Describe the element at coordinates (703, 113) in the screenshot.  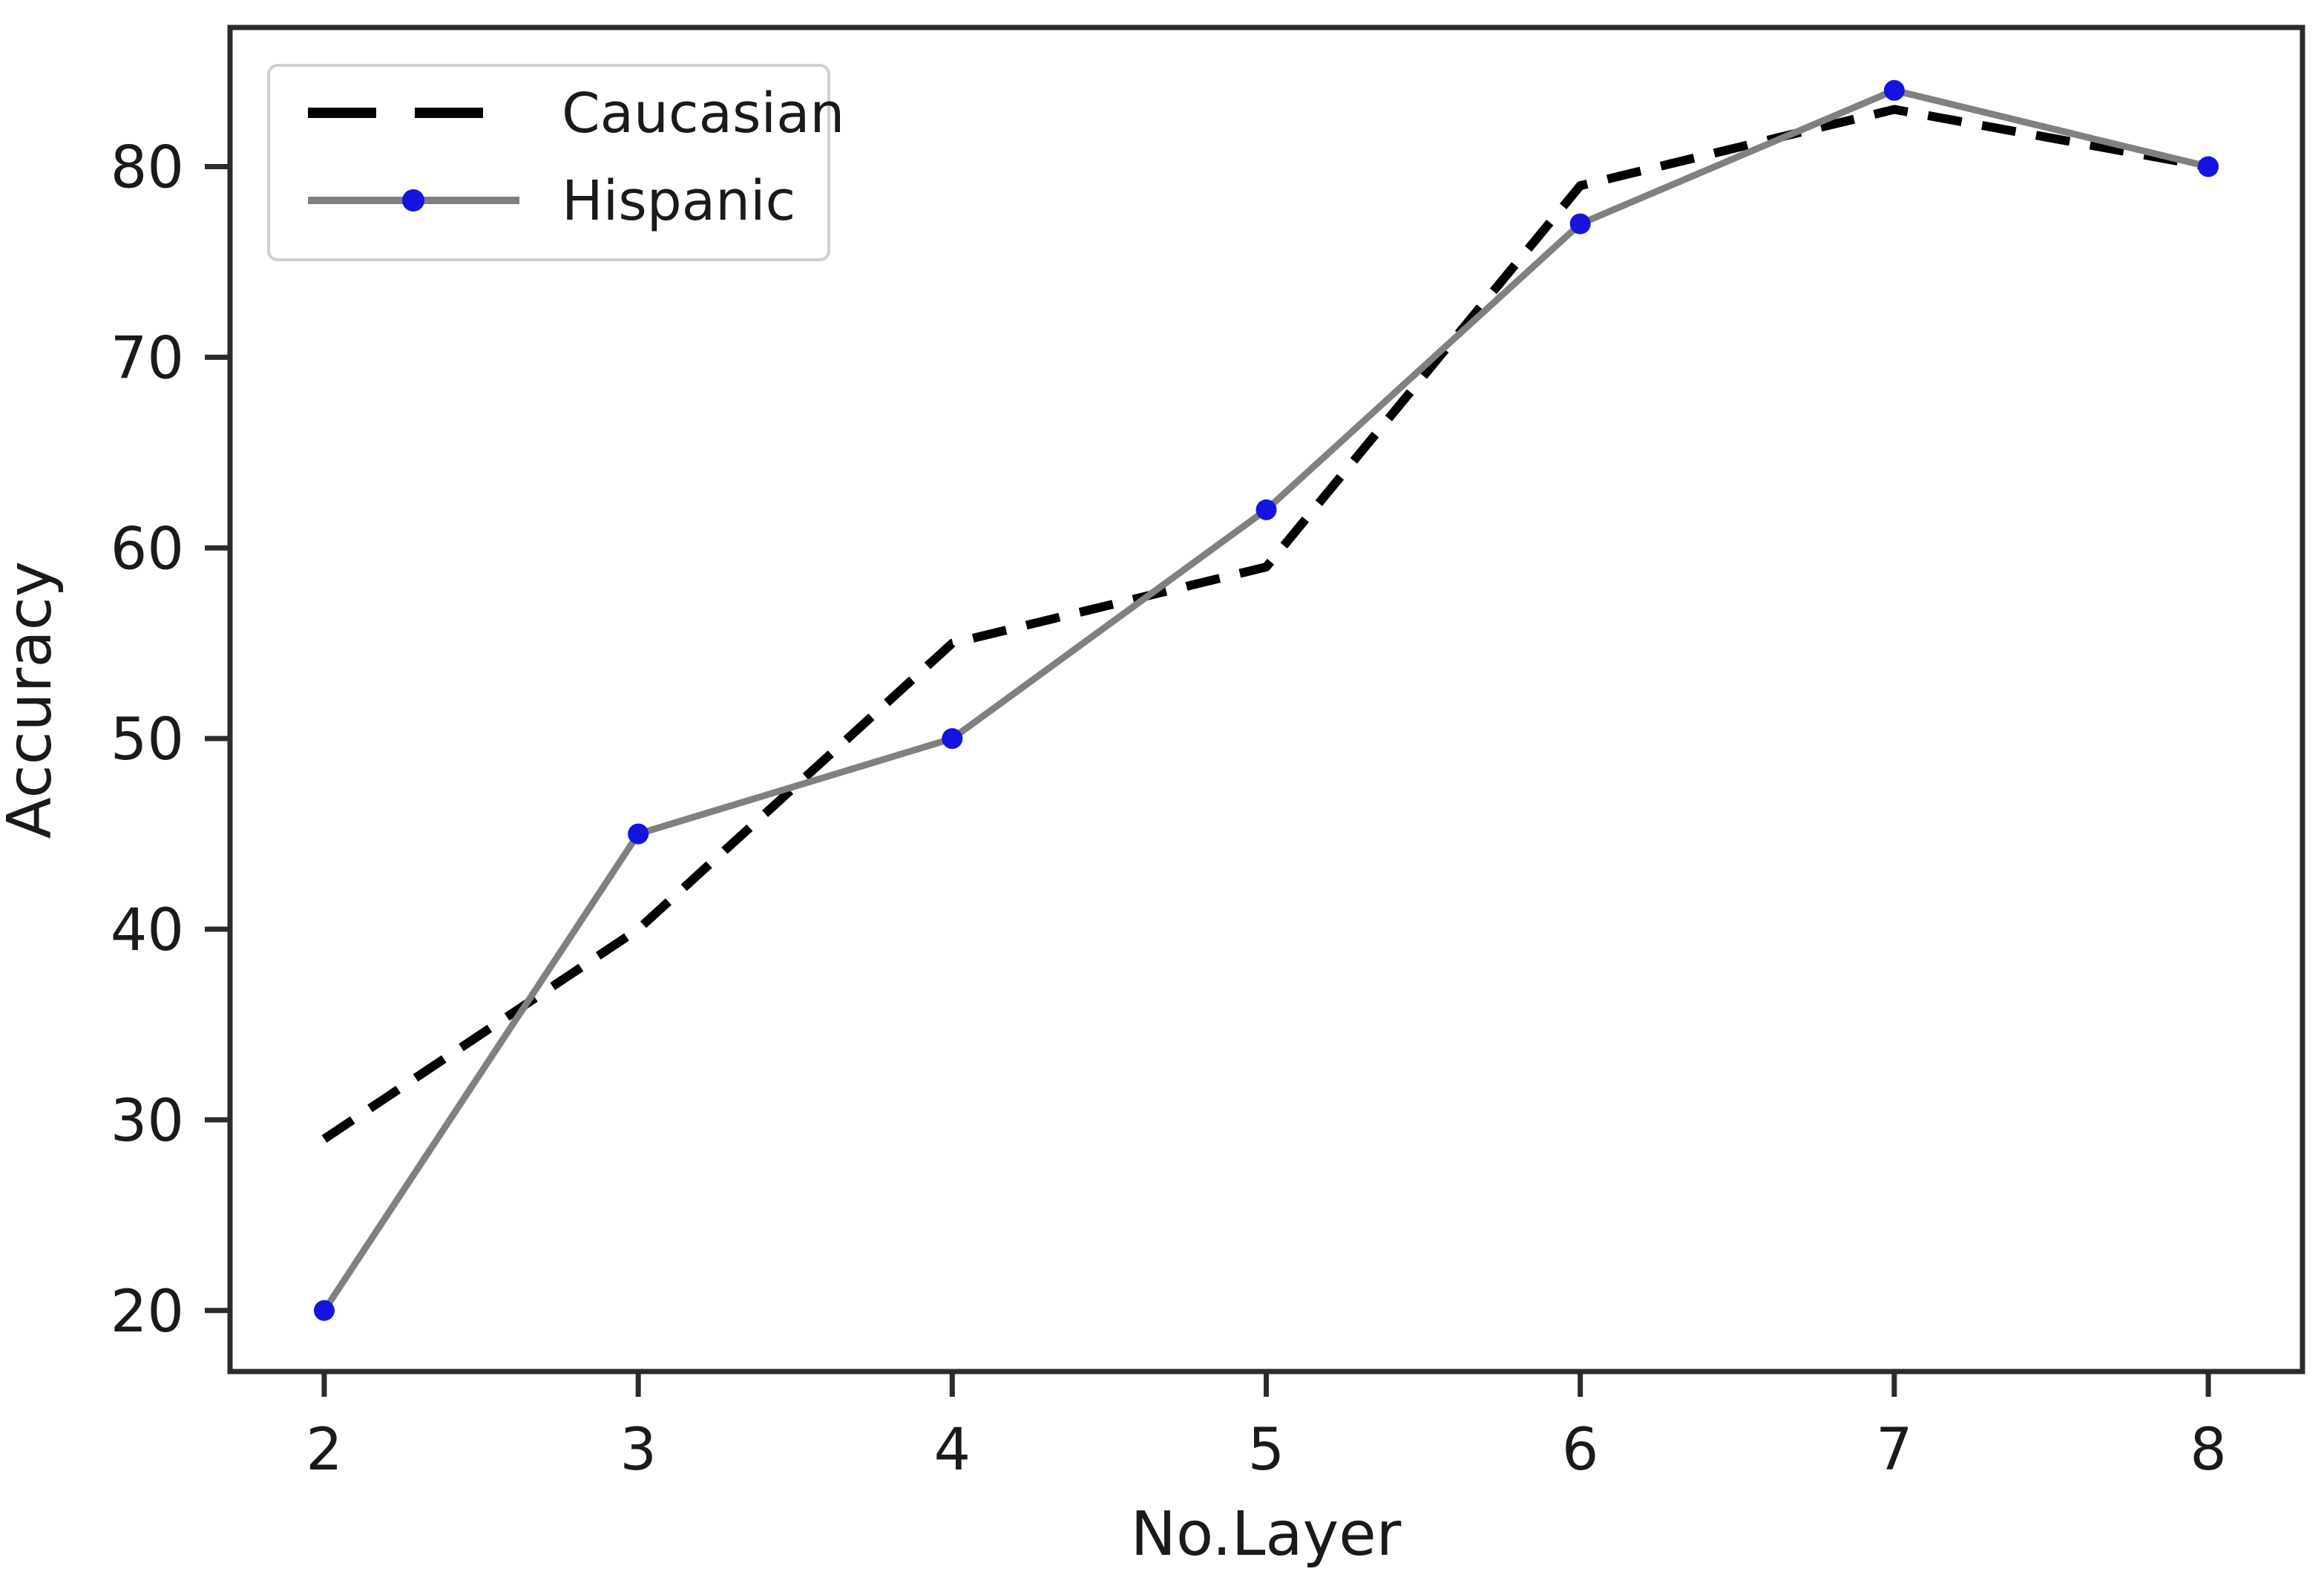
I see `legend-label-caucasian: Caucasian` at that location.